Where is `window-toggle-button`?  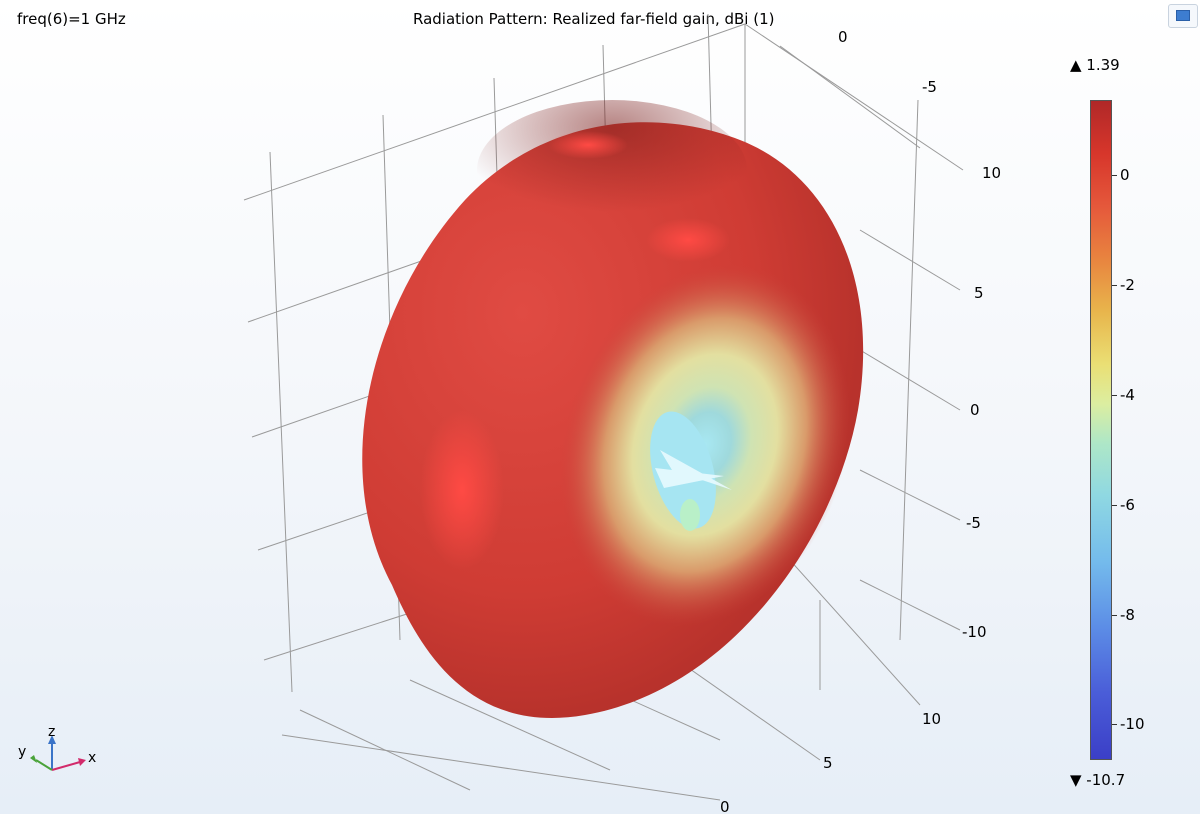 window-toggle-button is located at coordinates (1183, 16).